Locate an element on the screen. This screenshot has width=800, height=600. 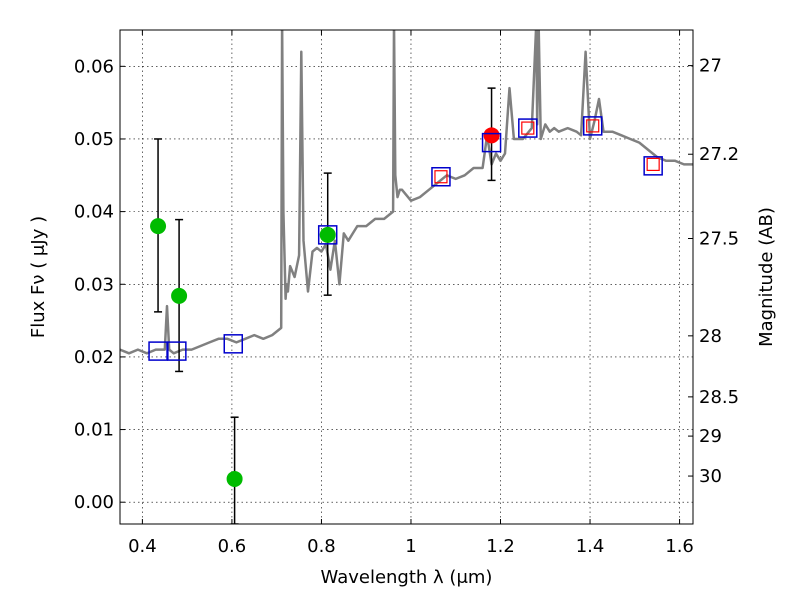
y-tick-label: 0.04 is located at coordinates (94, 212).